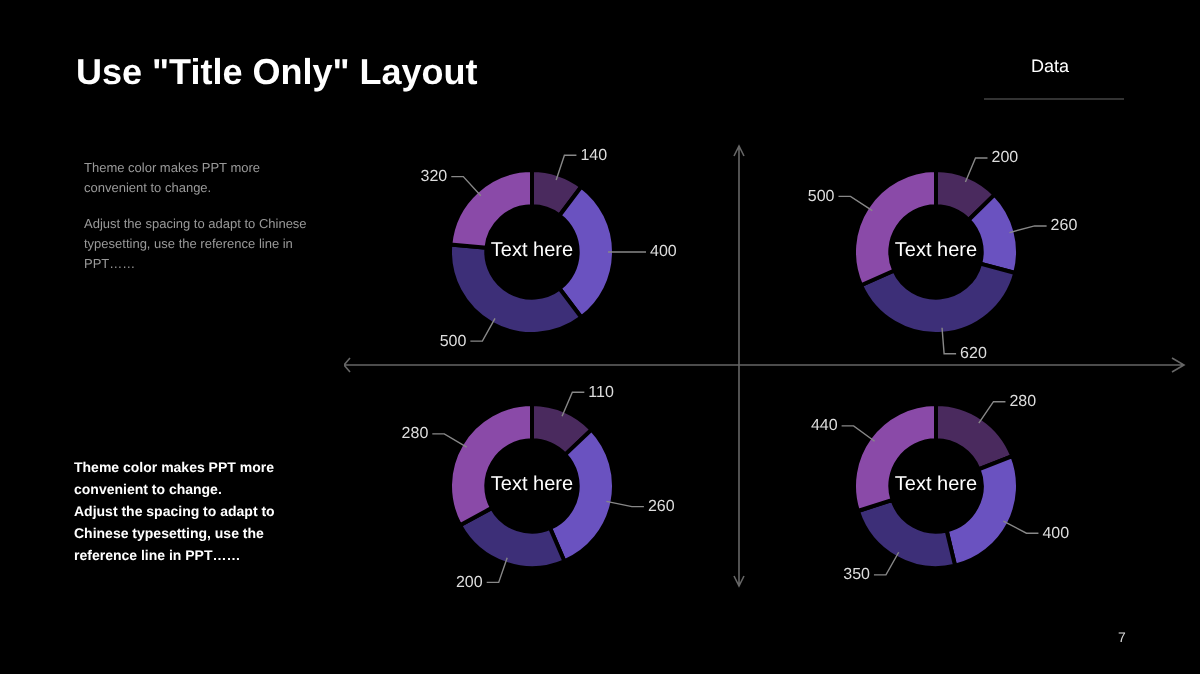  What do you see at coordinates (277, 73) in the screenshot?
I see `text: Use "Title Only" Layout` at bounding box center [277, 73].